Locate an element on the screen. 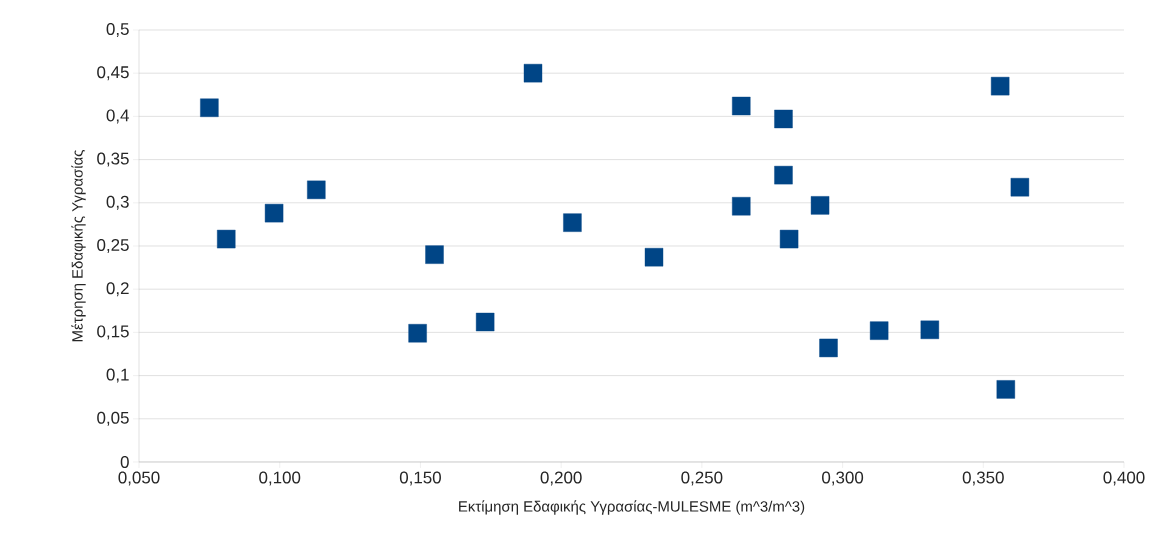 This screenshot has height=558, width=1158. x-tick-label: 0,050 is located at coordinates (139, 478).